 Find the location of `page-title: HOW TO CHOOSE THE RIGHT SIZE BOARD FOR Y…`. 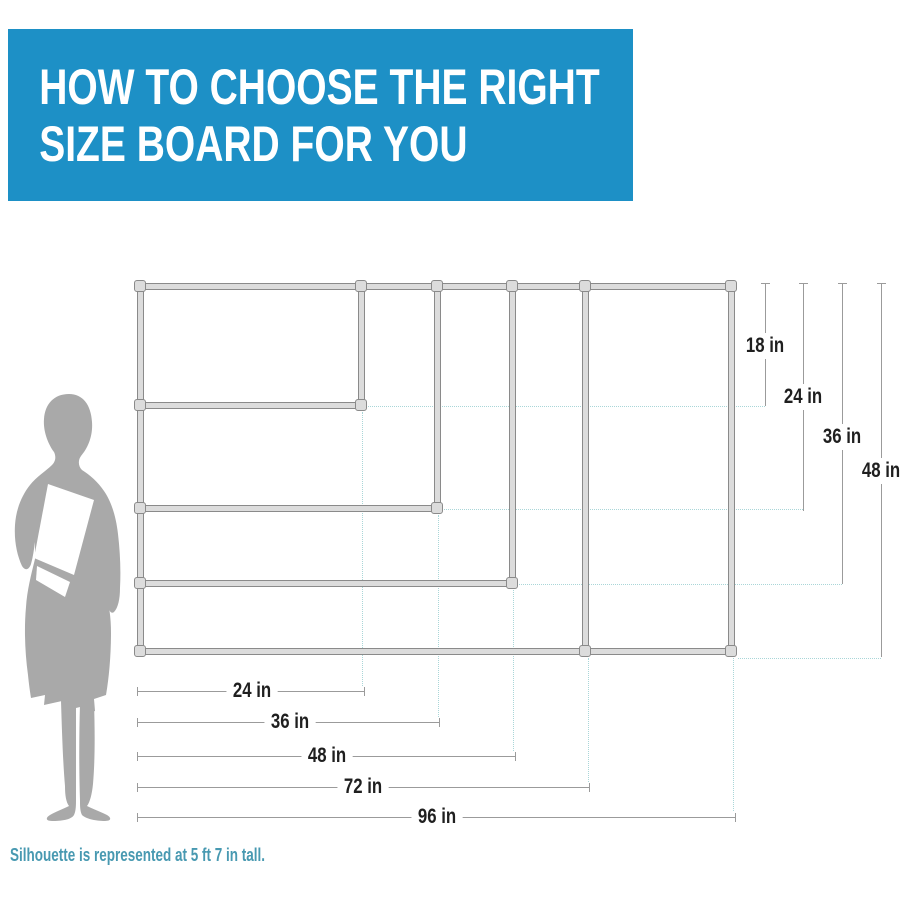

page-title: HOW TO CHOOSE THE RIGHT SIZE BOARD FOR Y… is located at coordinates (304, 101).